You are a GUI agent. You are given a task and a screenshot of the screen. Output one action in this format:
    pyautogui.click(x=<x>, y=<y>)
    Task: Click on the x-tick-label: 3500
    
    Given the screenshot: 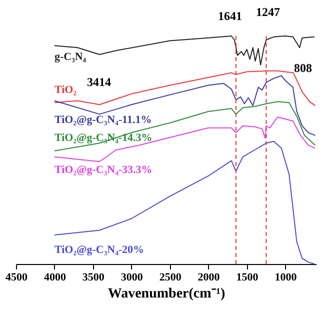 What is the action you would take?
    pyautogui.click(x=93, y=278)
    